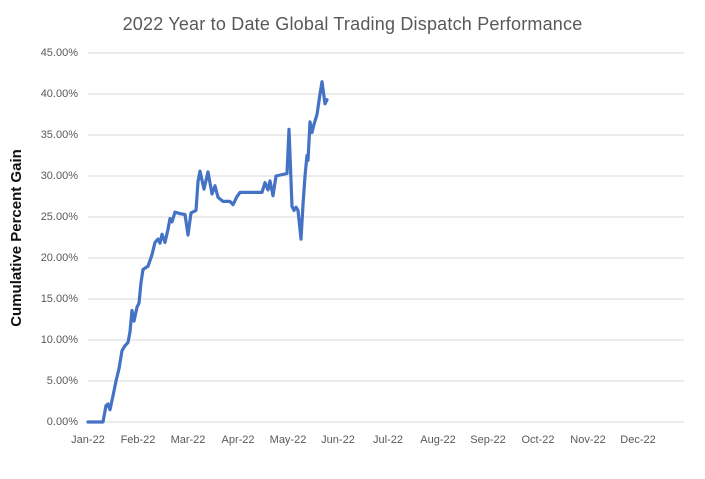 This screenshot has height=479, width=705. Describe the element at coordinates (59, 176) in the screenshot. I see `y-tick-label: 30.00%` at that location.